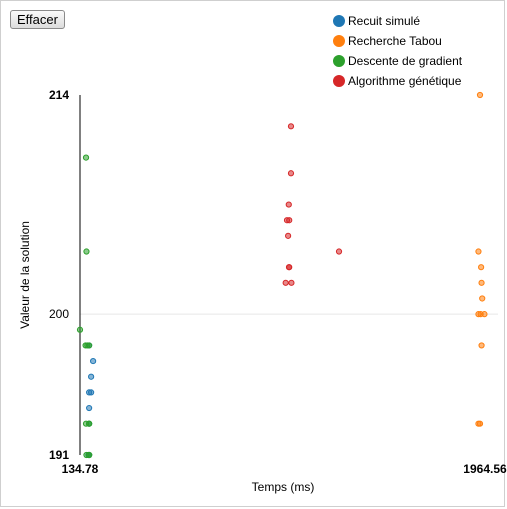  I want to click on legend-label-gradient: Descente de gradient, so click(405, 61).